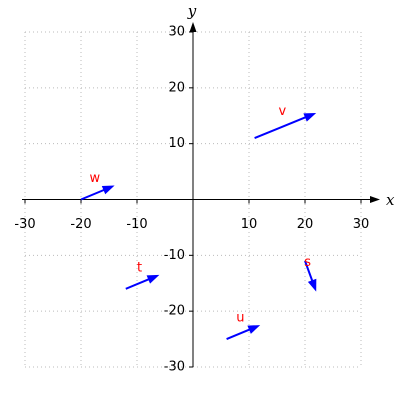  What do you see at coordinates (240, 318) in the screenshot?
I see `vector-label: u` at bounding box center [240, 318].